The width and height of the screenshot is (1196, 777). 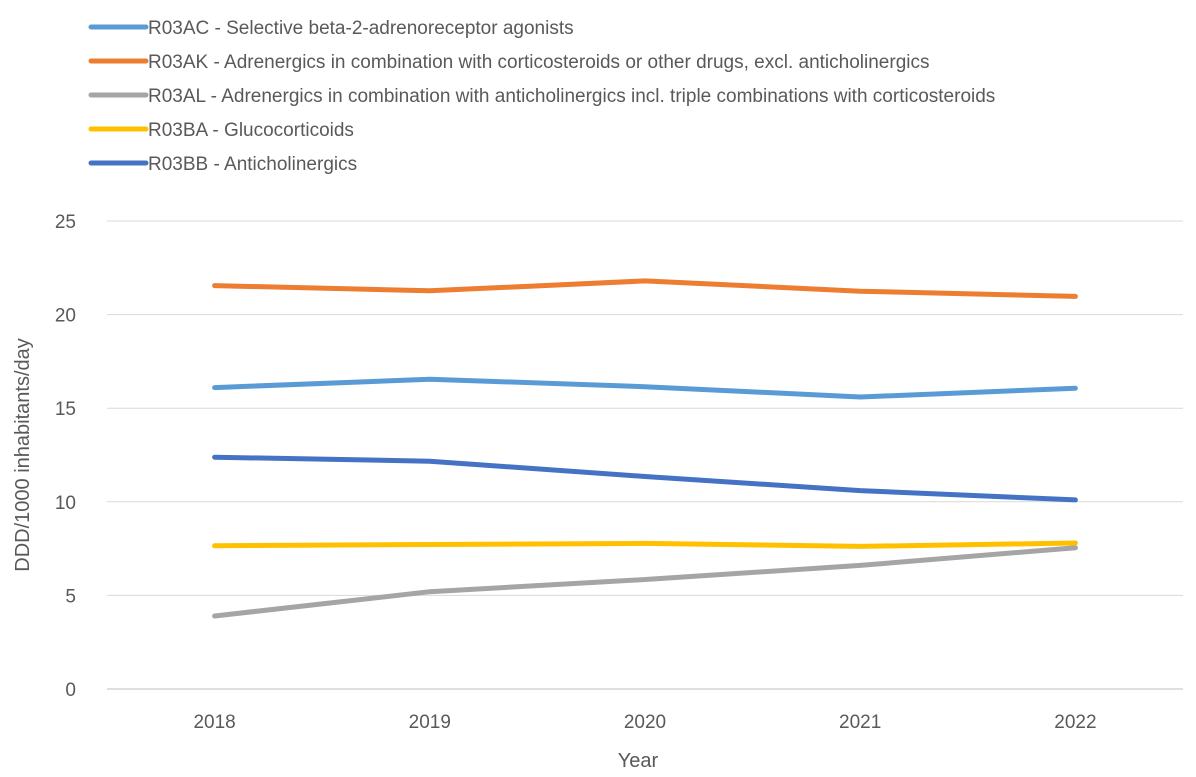 What do you see at coordinates (860, 722) in the screenshot?
I see `x-tick-label: 2021` at bounding box center [860, 722].